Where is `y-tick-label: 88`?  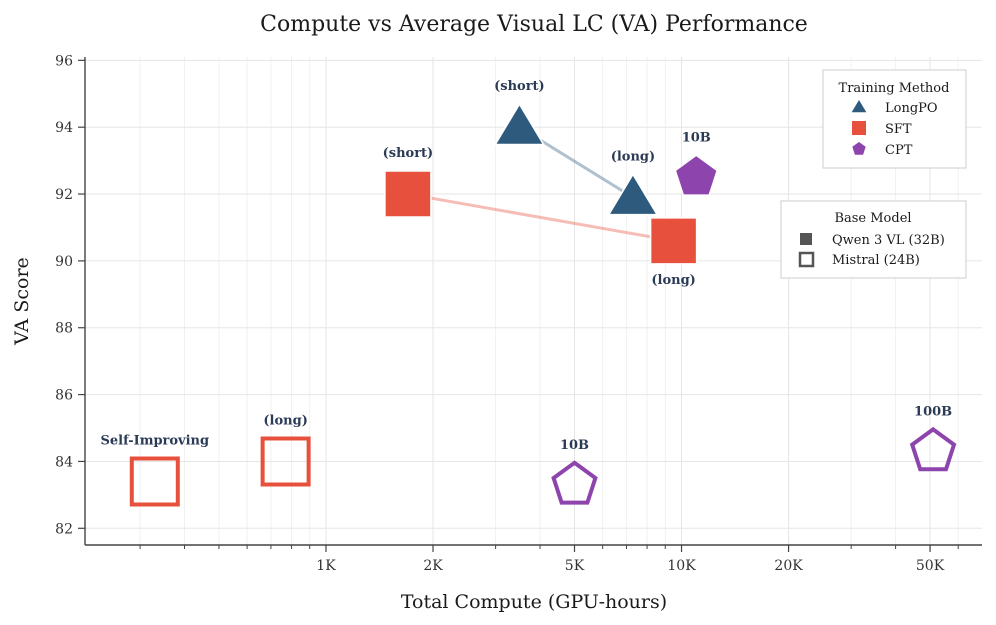
y-tick-label: 88 is located at coordinates (64, 329).